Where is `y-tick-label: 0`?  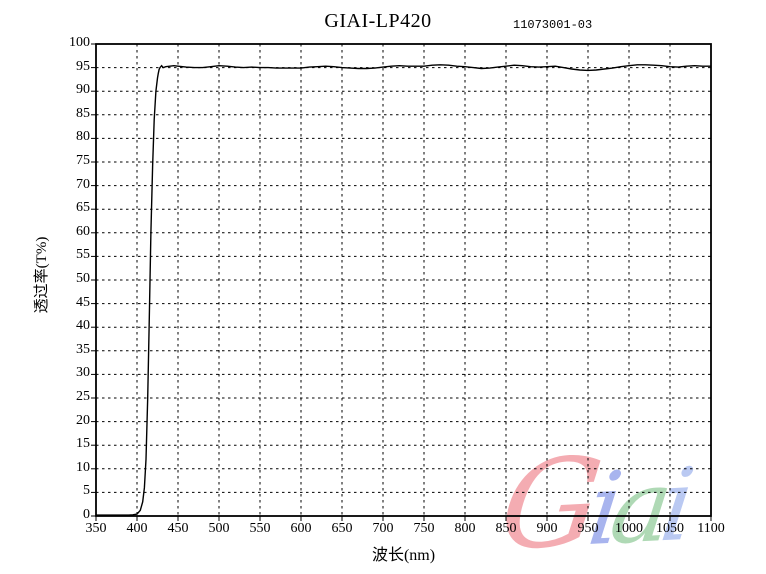
y-tick-label: 0 is located at coordinates (86, 514).